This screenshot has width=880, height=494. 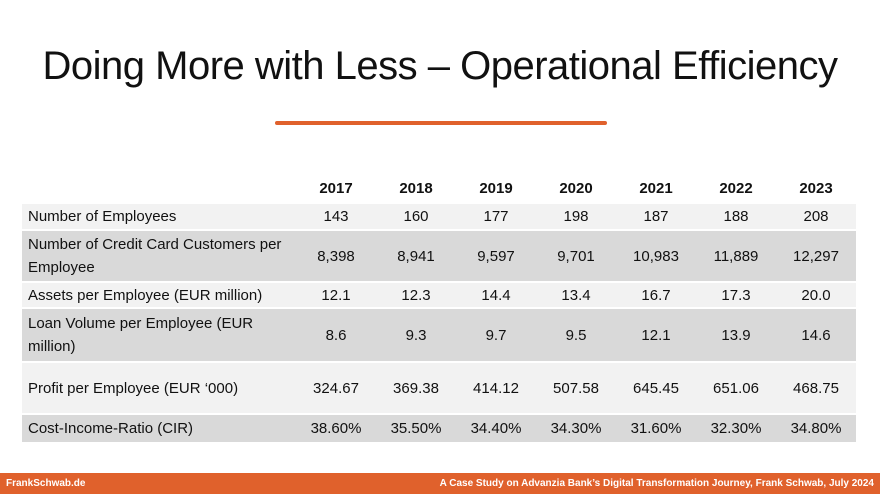 What do you see at coordinates (416, 388) in the screenshot?
I see `value-cell: 369.38` at bounding box center [416, 388].